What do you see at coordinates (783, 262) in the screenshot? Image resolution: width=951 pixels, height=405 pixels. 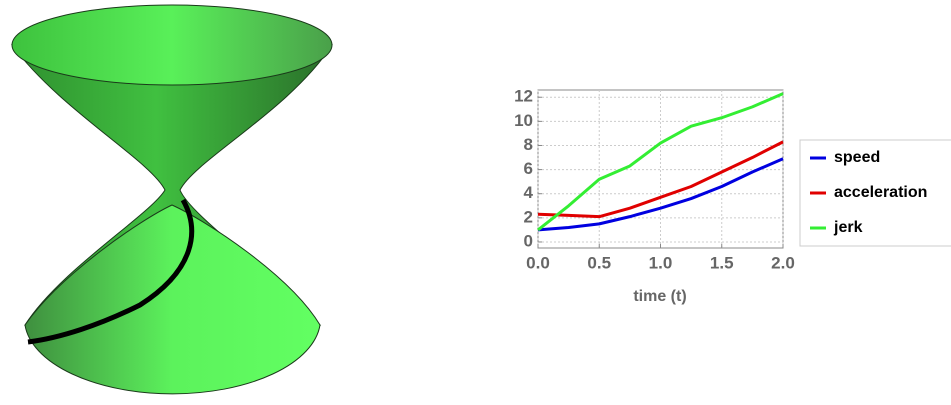 I see `x-tick-label: 2.0` at bounding box center [783, 262].